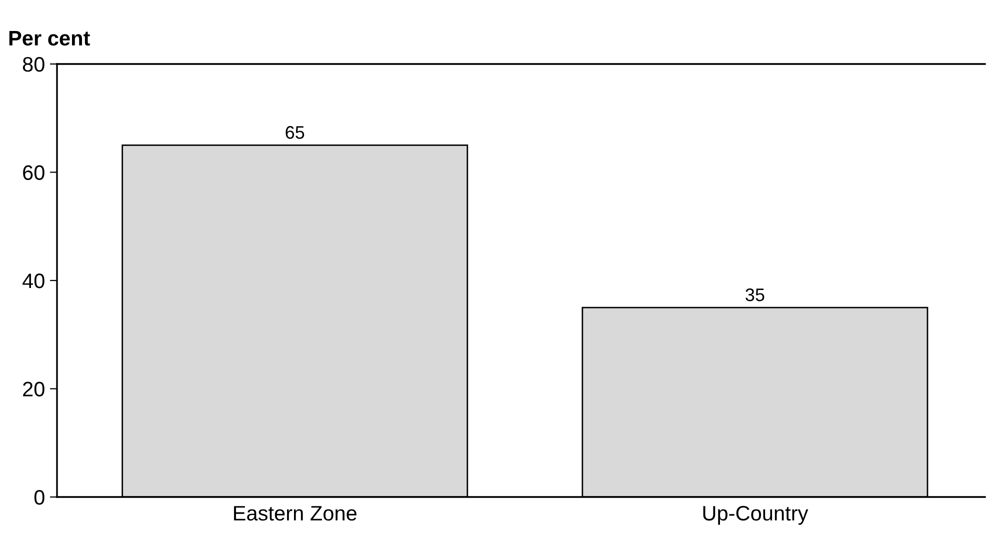  Describe the element at coordinates (33, 281) in the screenshot. I see `y-tick-label: 40` at that location.